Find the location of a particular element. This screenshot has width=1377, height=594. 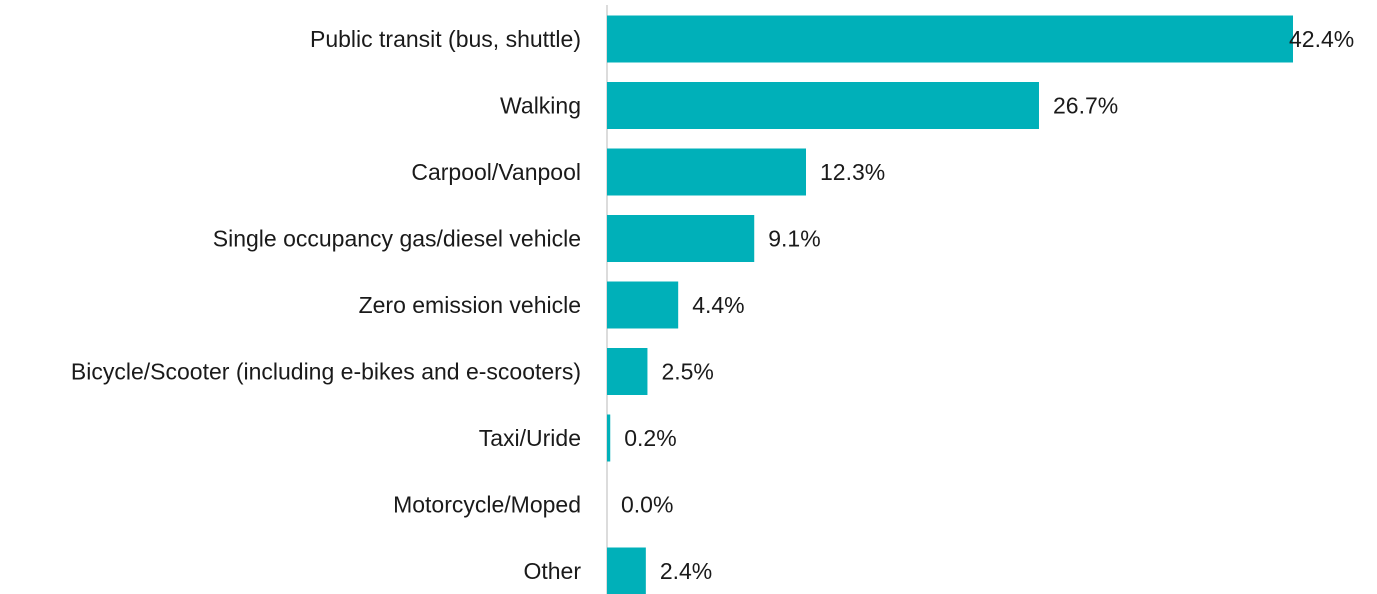

value-label: 26.7% is located at coordinates (1085, 106).